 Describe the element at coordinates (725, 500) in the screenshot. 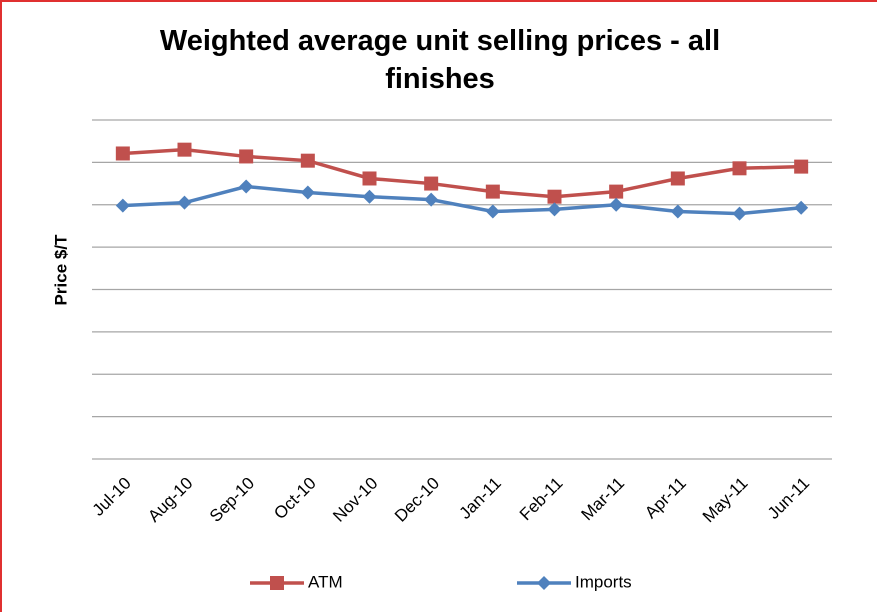

I see `x-tick-label: May-11` at that location.